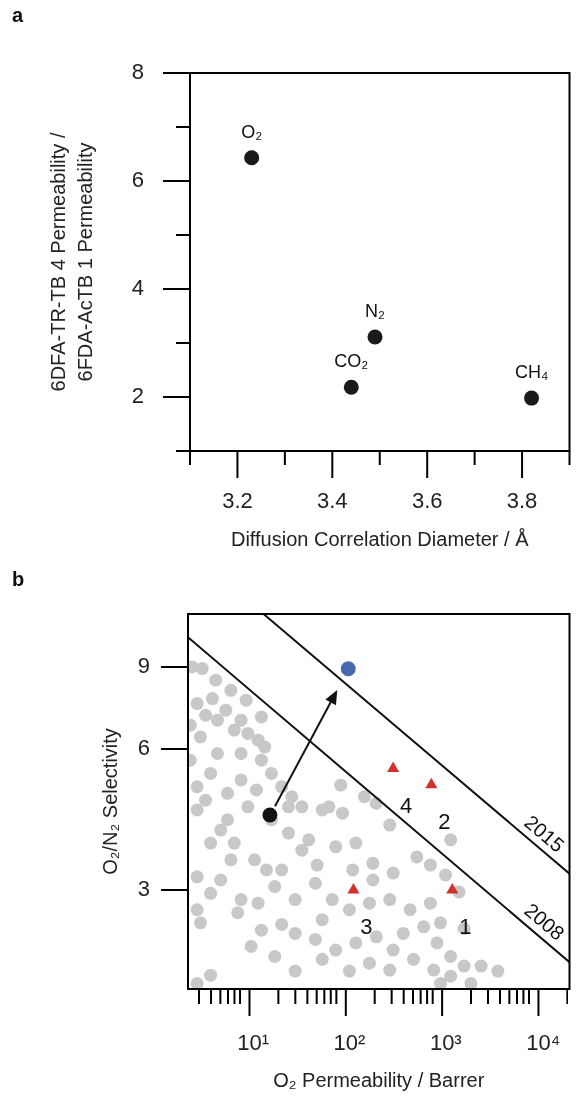 This screenshot has height=1101, width=577. Describe the element at coordinates (137, 288) in the screenshot. I see `y-tick-label: 4` at that location.